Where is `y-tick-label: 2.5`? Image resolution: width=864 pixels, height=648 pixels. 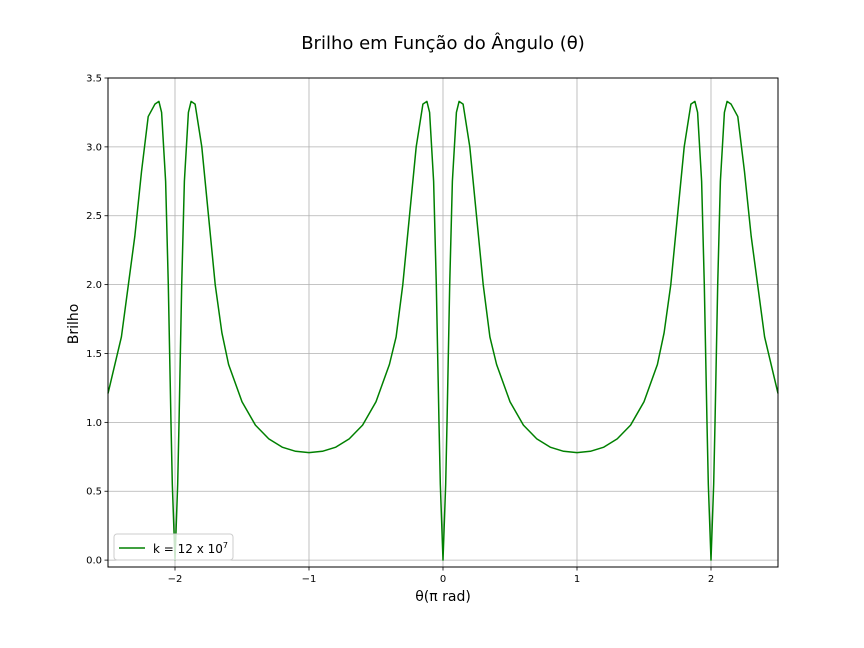 y-tick-label: 2.5 is located at coordinates (94, 216).